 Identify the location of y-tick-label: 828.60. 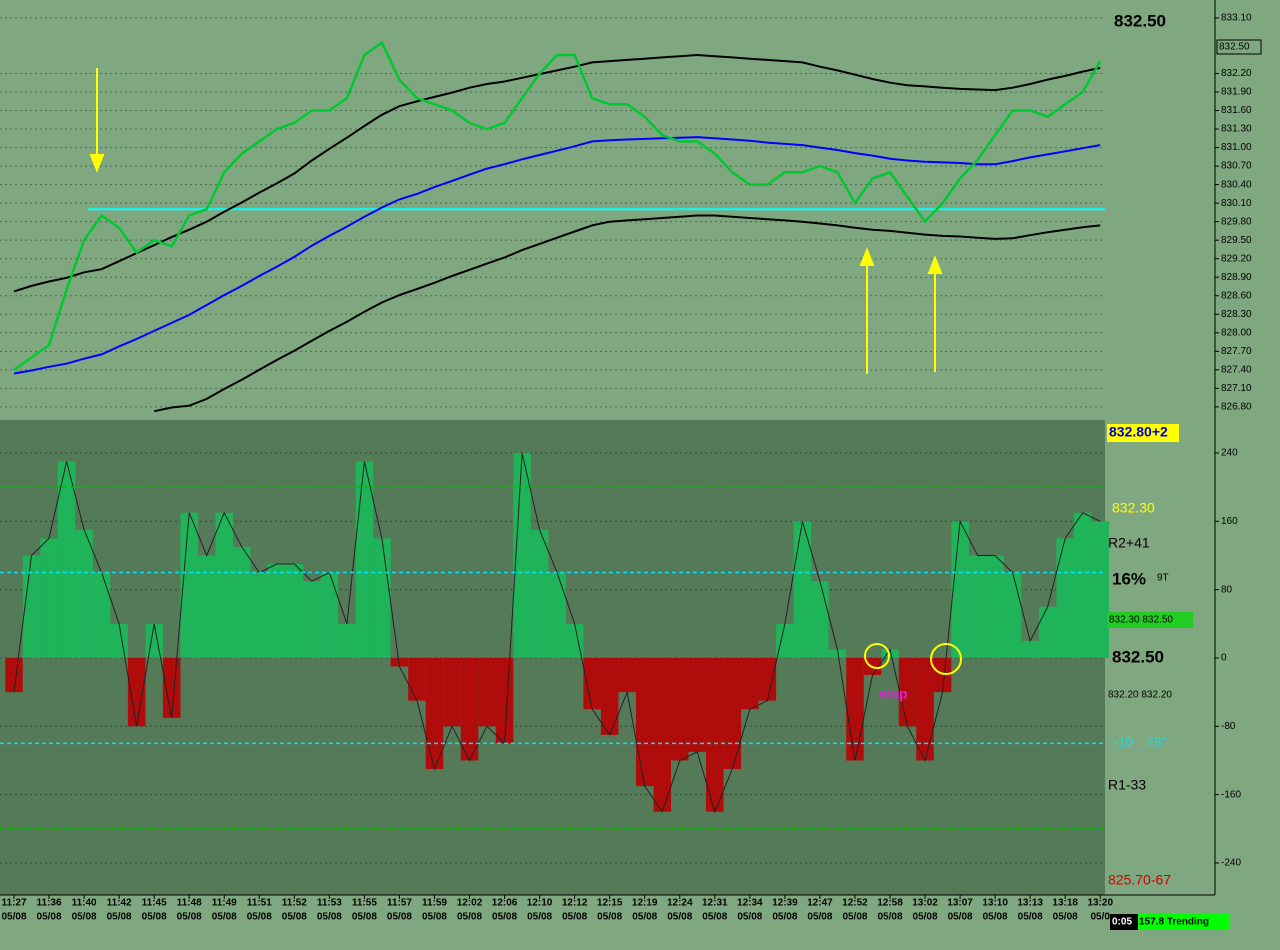
(1236, 295).